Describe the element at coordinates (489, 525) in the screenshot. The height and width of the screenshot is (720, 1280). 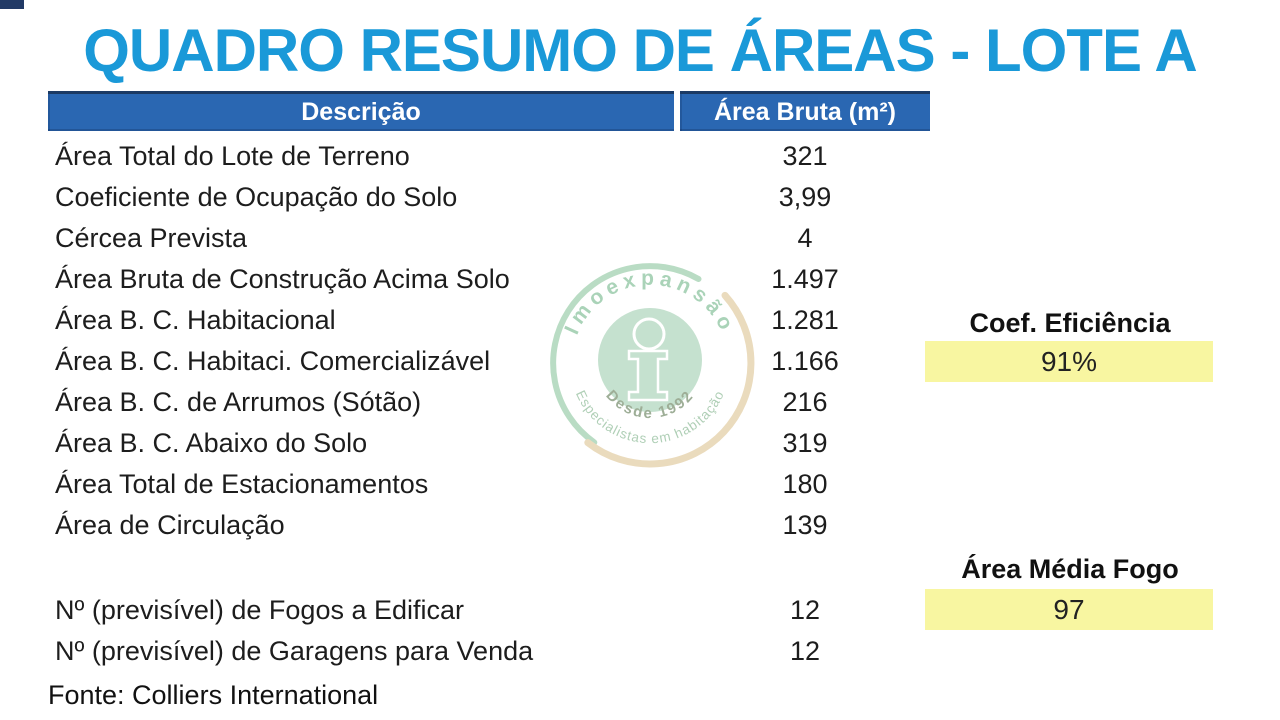
I see `table-row: Área de Circulação 139` at that location.